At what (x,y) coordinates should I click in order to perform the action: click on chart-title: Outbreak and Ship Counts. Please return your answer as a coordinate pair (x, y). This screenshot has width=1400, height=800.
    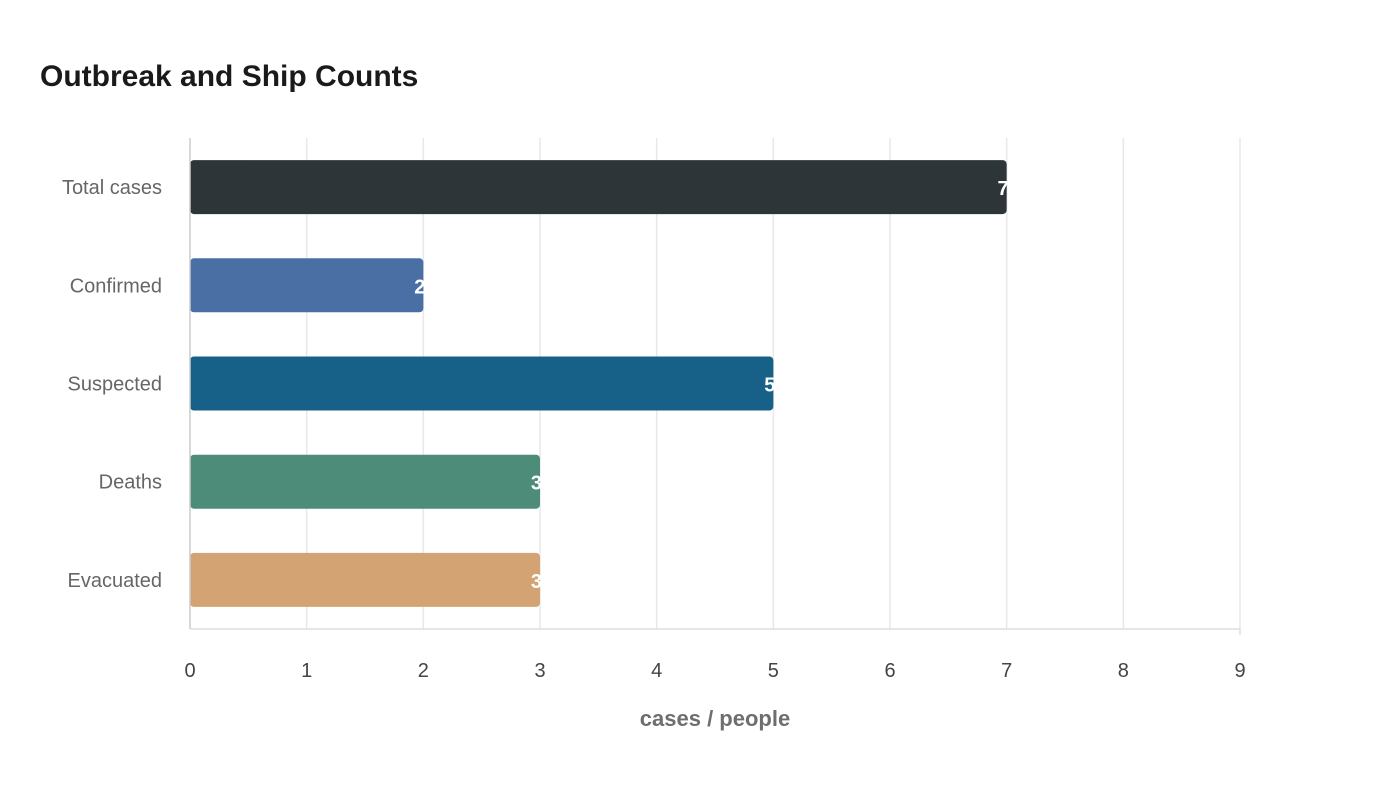
    Looking at the image, I should click on (229, 76).